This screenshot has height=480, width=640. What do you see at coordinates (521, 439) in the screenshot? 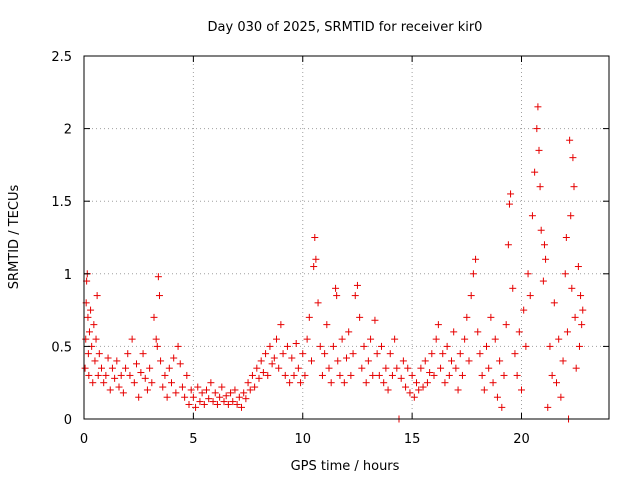
I see `x-tick-label: 20` at bounding box center [521, 439].